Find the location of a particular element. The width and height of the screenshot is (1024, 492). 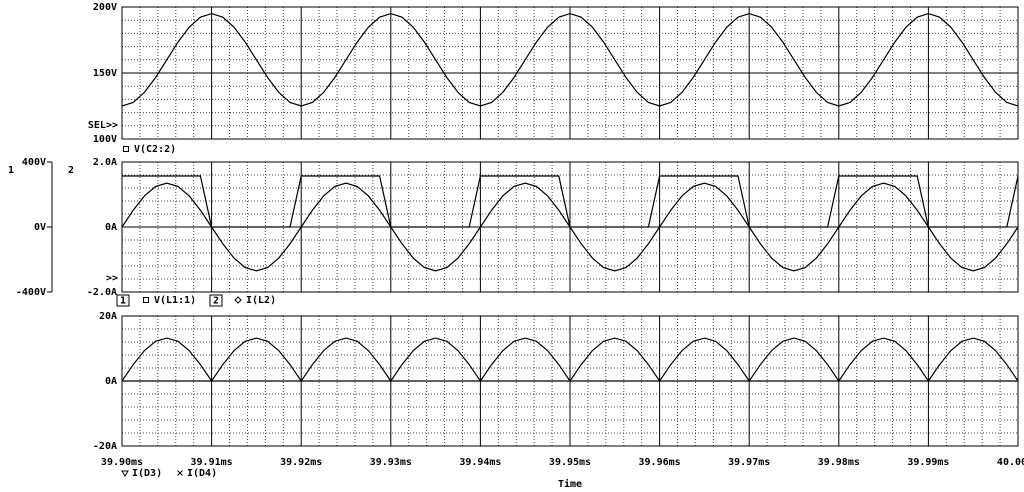

y2-tick-label: 400V is located at coordinates (34, 162).